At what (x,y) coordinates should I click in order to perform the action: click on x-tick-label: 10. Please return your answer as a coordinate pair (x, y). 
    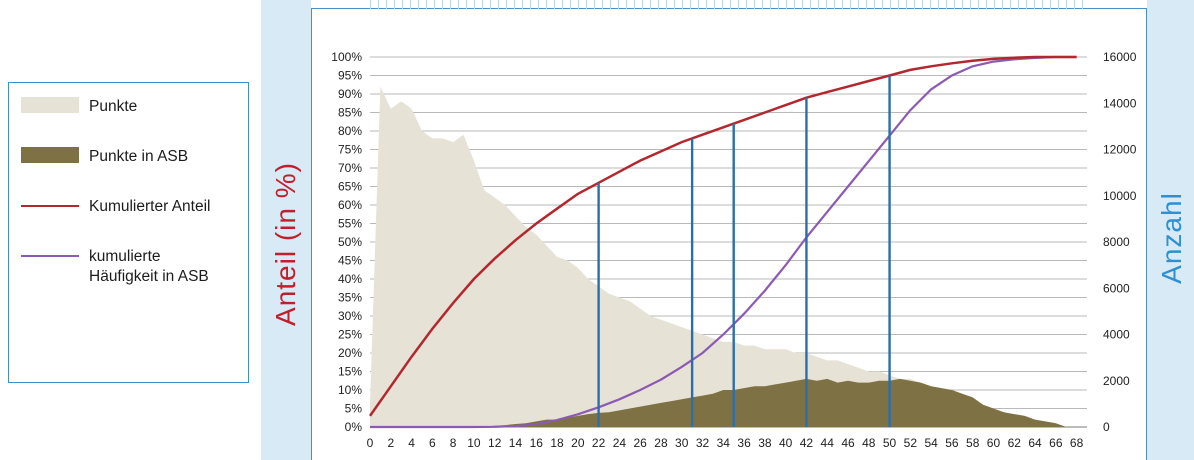
    Looking at the image, I should click on (474, 443).